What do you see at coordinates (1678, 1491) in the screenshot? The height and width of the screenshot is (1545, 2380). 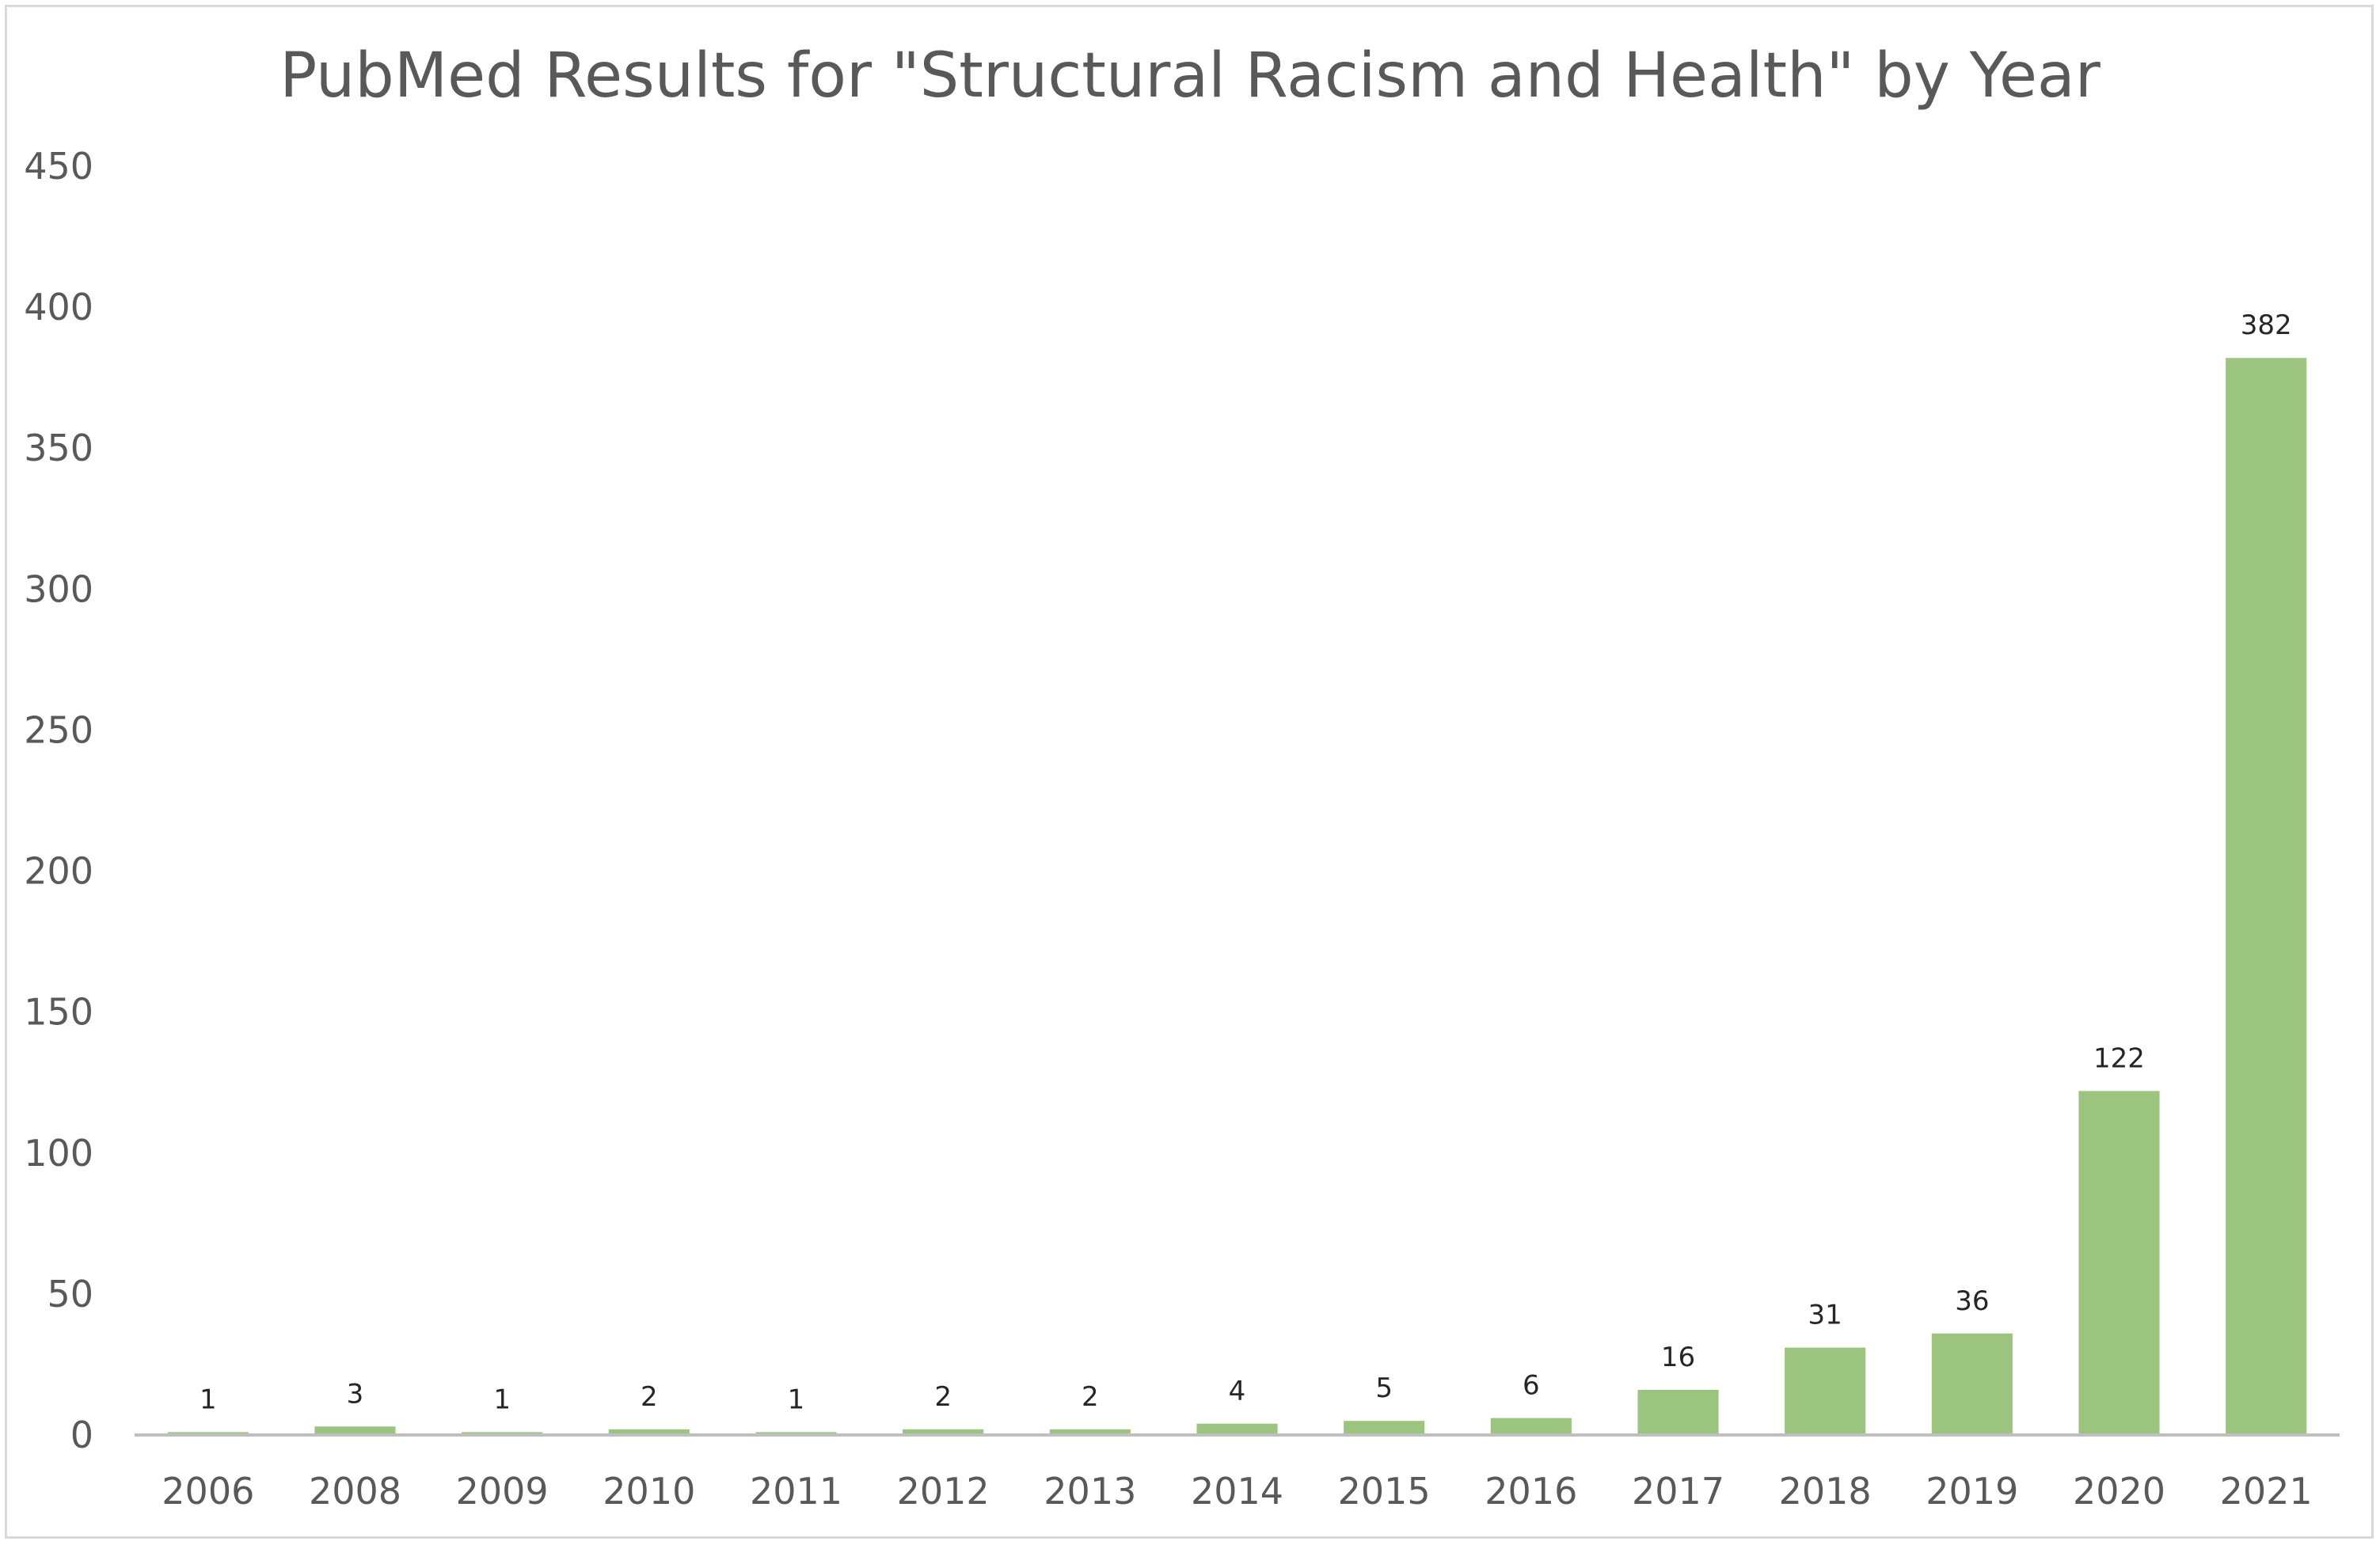 I see `x-tick-label-2017: 2017` at bounding box center [1678, 1491].